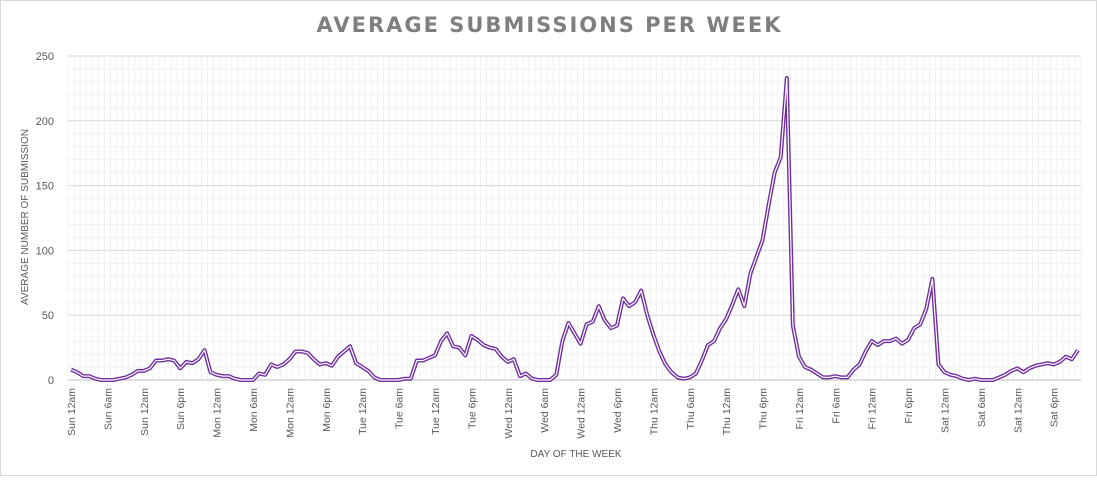  I want to click on chart-title: AVERAGE SUBMISSIONS PER WEEK, so click(549, 25).